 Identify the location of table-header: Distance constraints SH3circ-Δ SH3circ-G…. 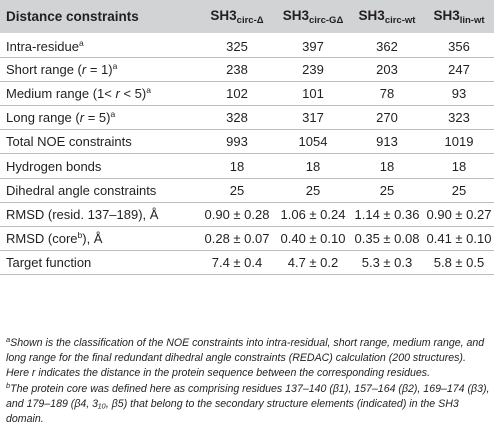
(247, 16).